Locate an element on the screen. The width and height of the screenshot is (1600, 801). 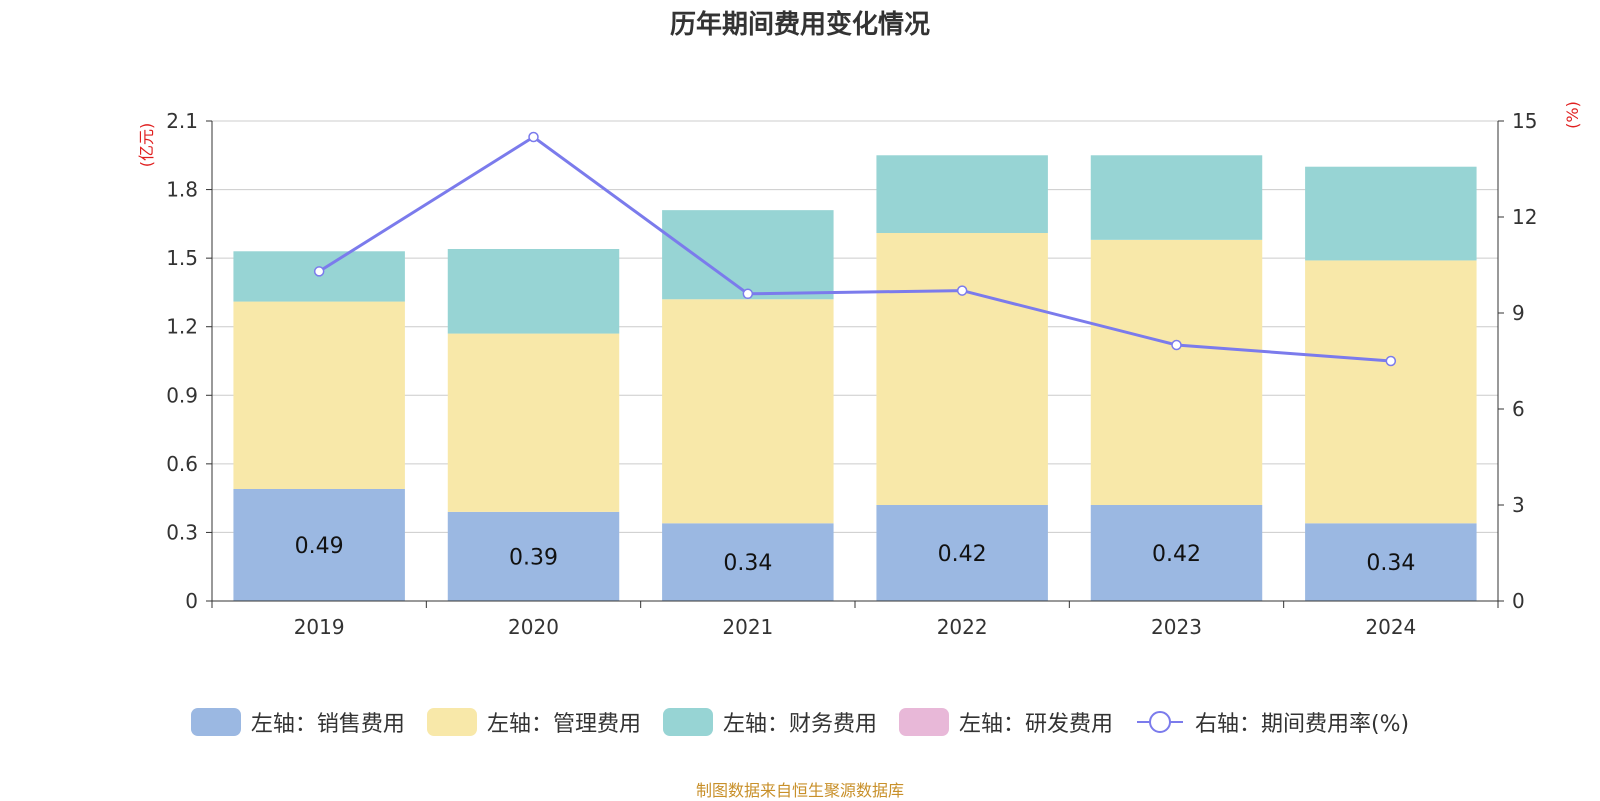
left-tick-label: 0 is located at coordinates (191, 601).